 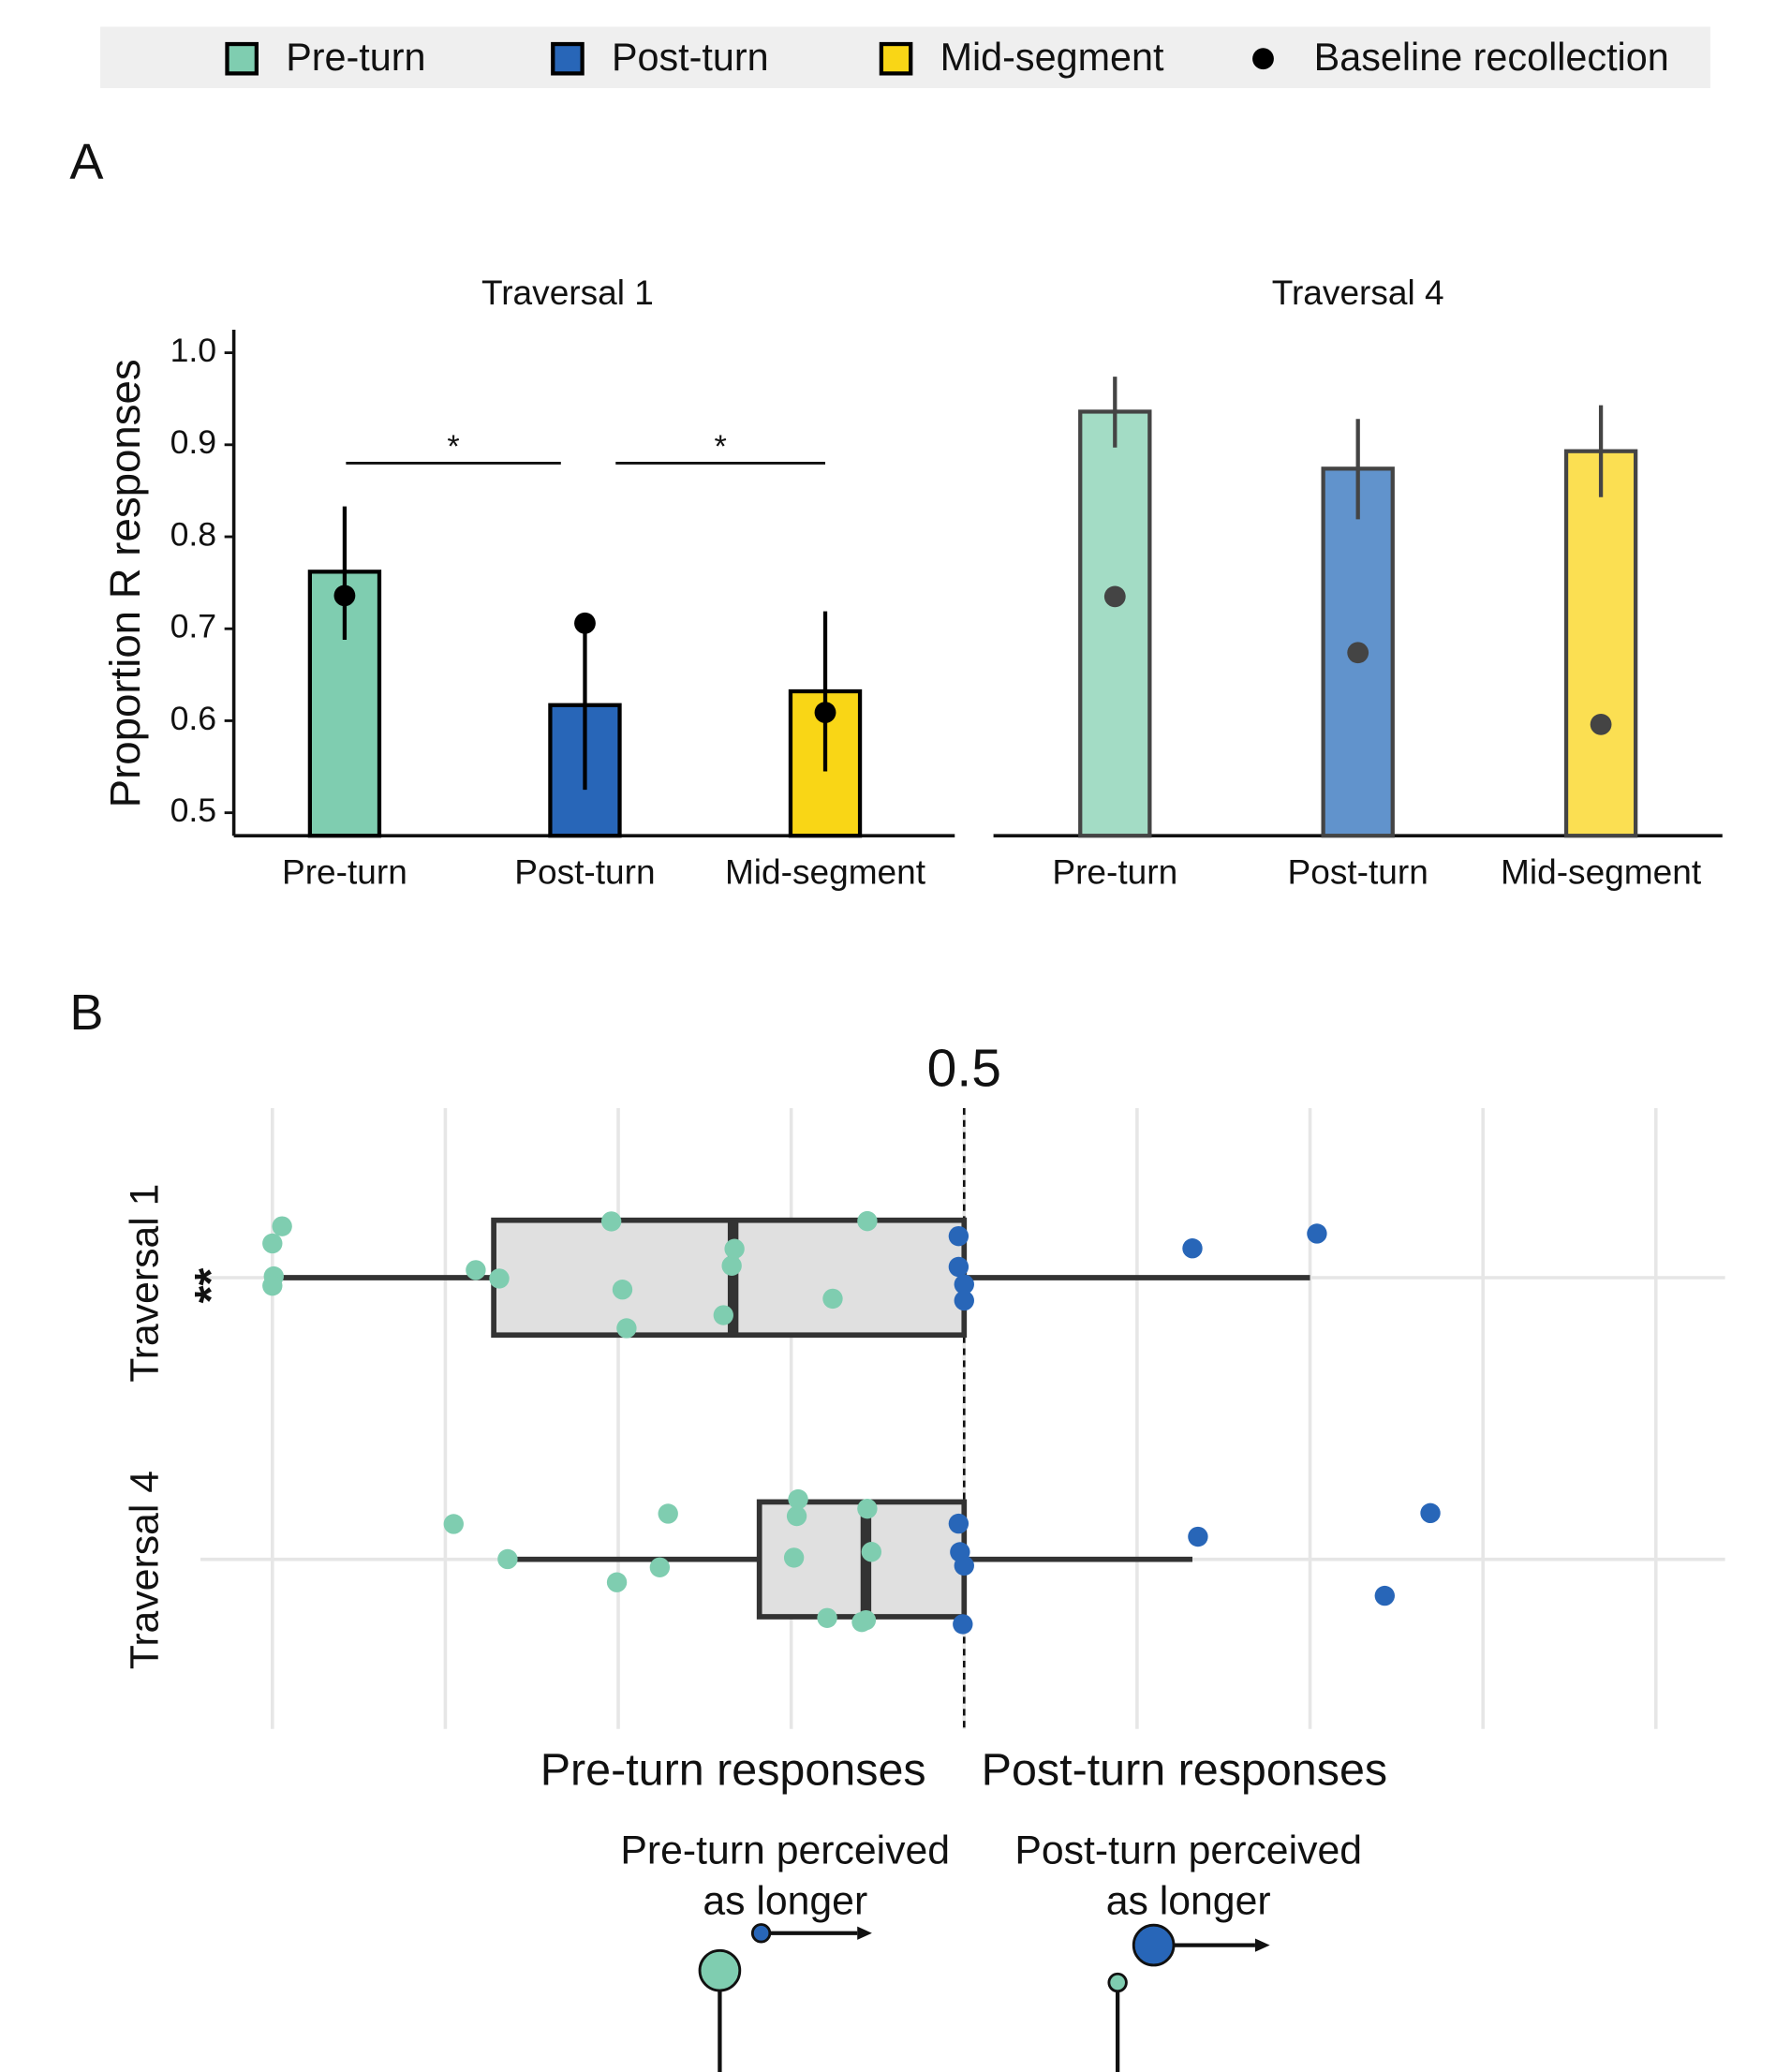 What do you see at coordinates (193, 350) in the screenshot?
I see `y-tick-label: 1.0` at bounding box center [193, 350].